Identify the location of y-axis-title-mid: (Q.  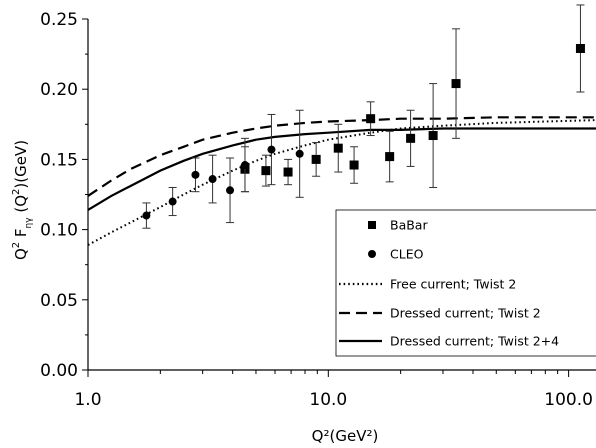
(21, 206).